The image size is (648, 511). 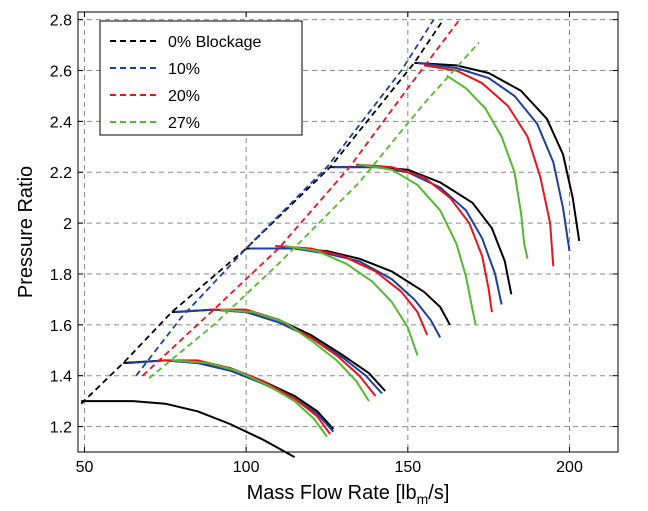 I want to click on x-tick-label: 150, so click(x=407, y=467).